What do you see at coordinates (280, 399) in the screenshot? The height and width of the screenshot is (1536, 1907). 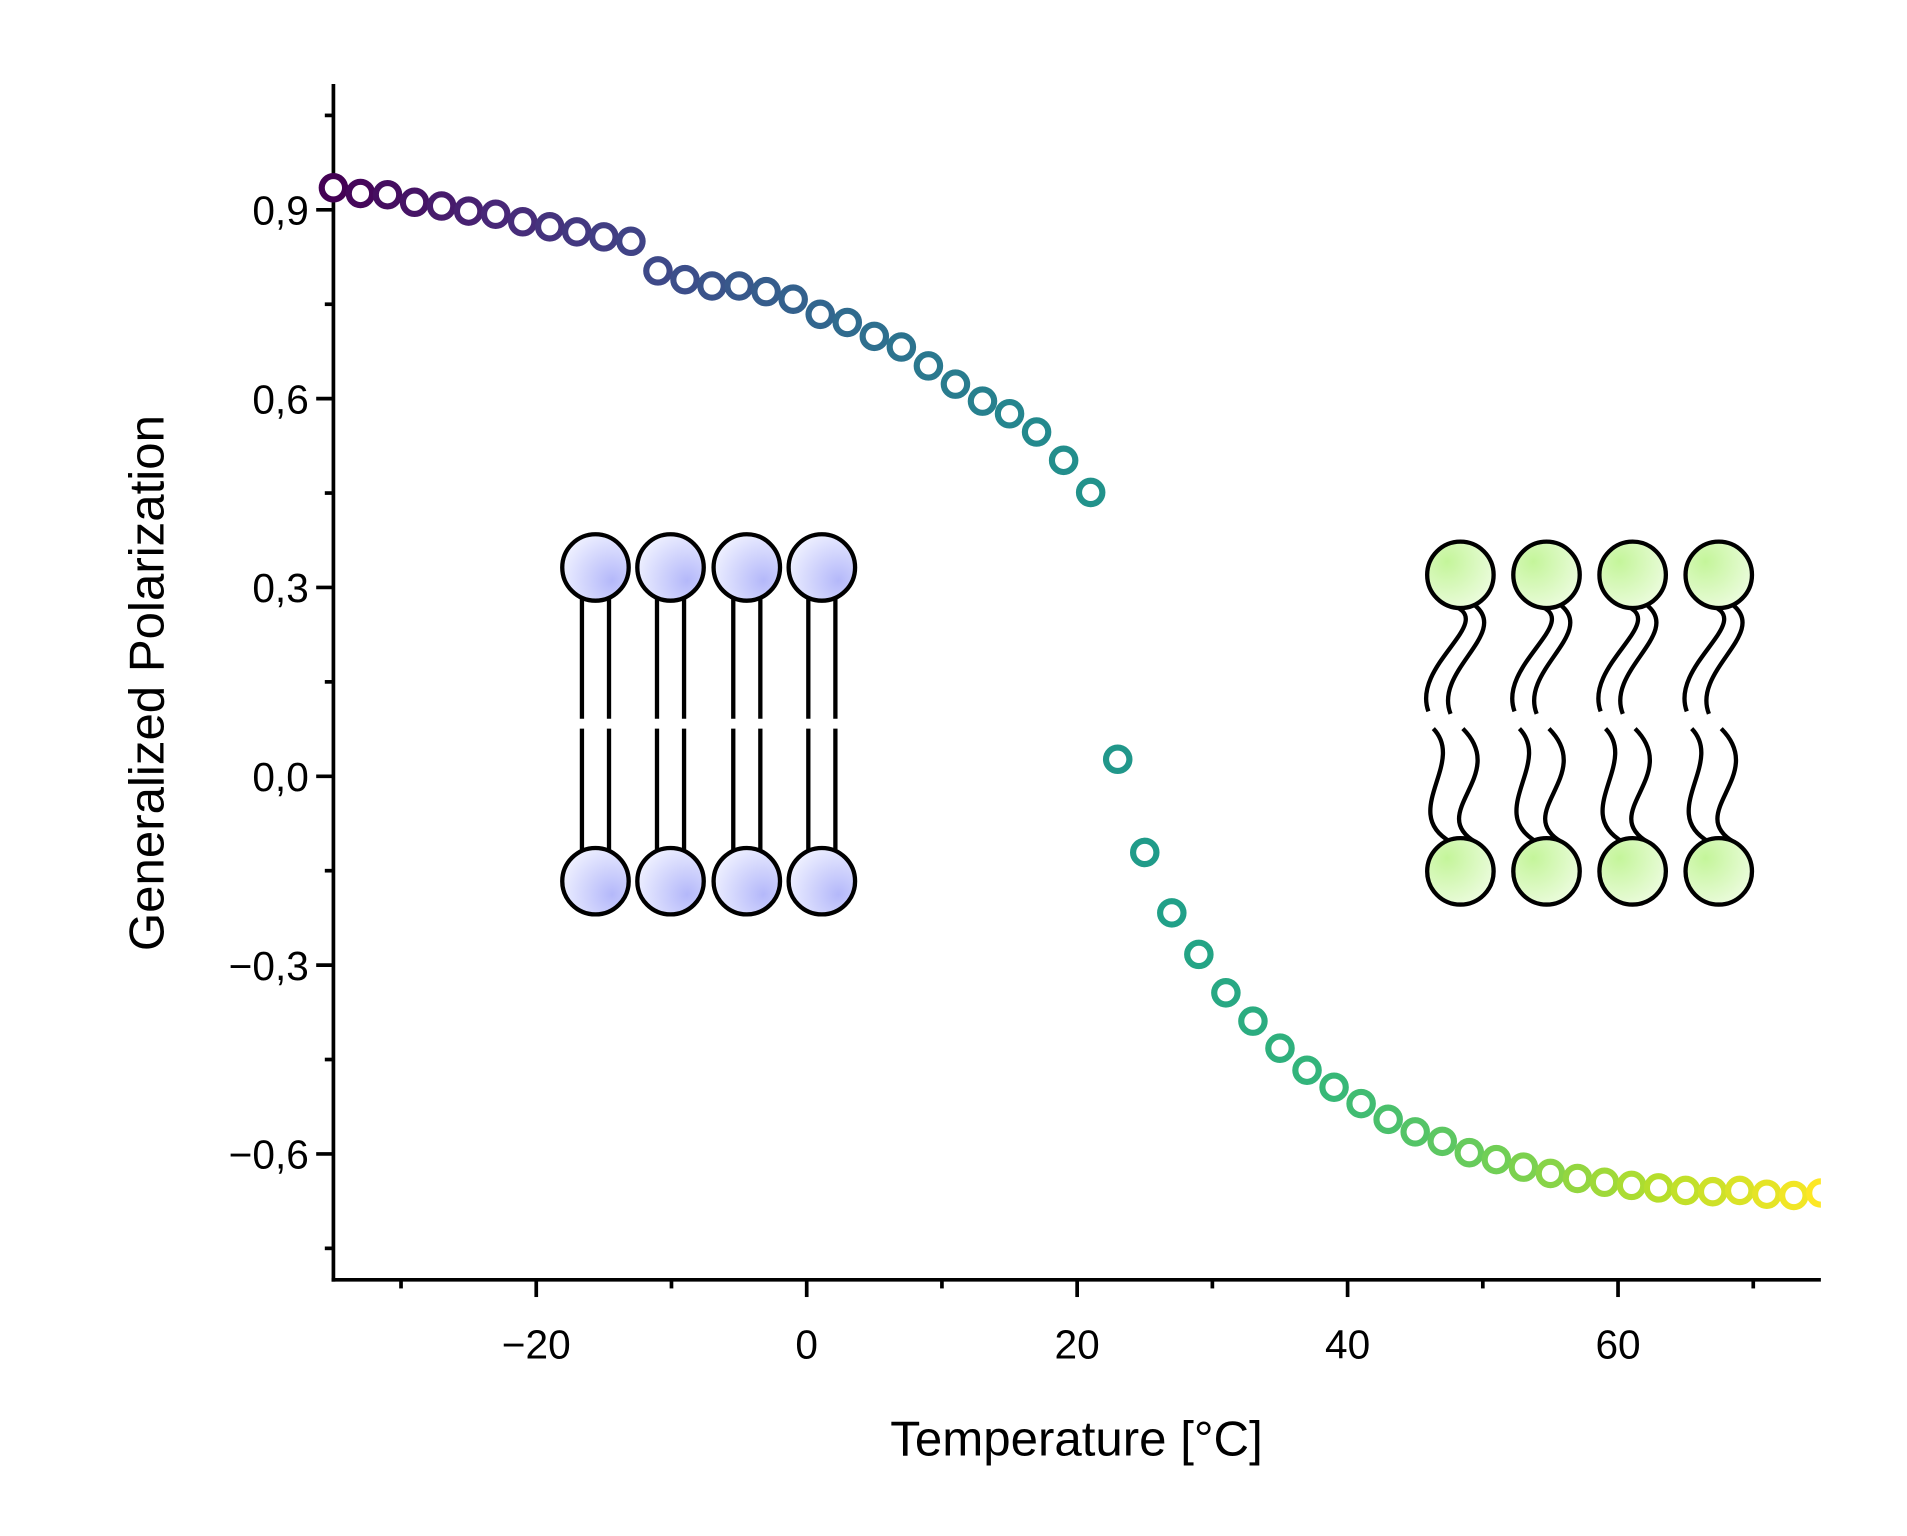 I see `y-tick-label: 0,6` at bounding box center [280, 399].